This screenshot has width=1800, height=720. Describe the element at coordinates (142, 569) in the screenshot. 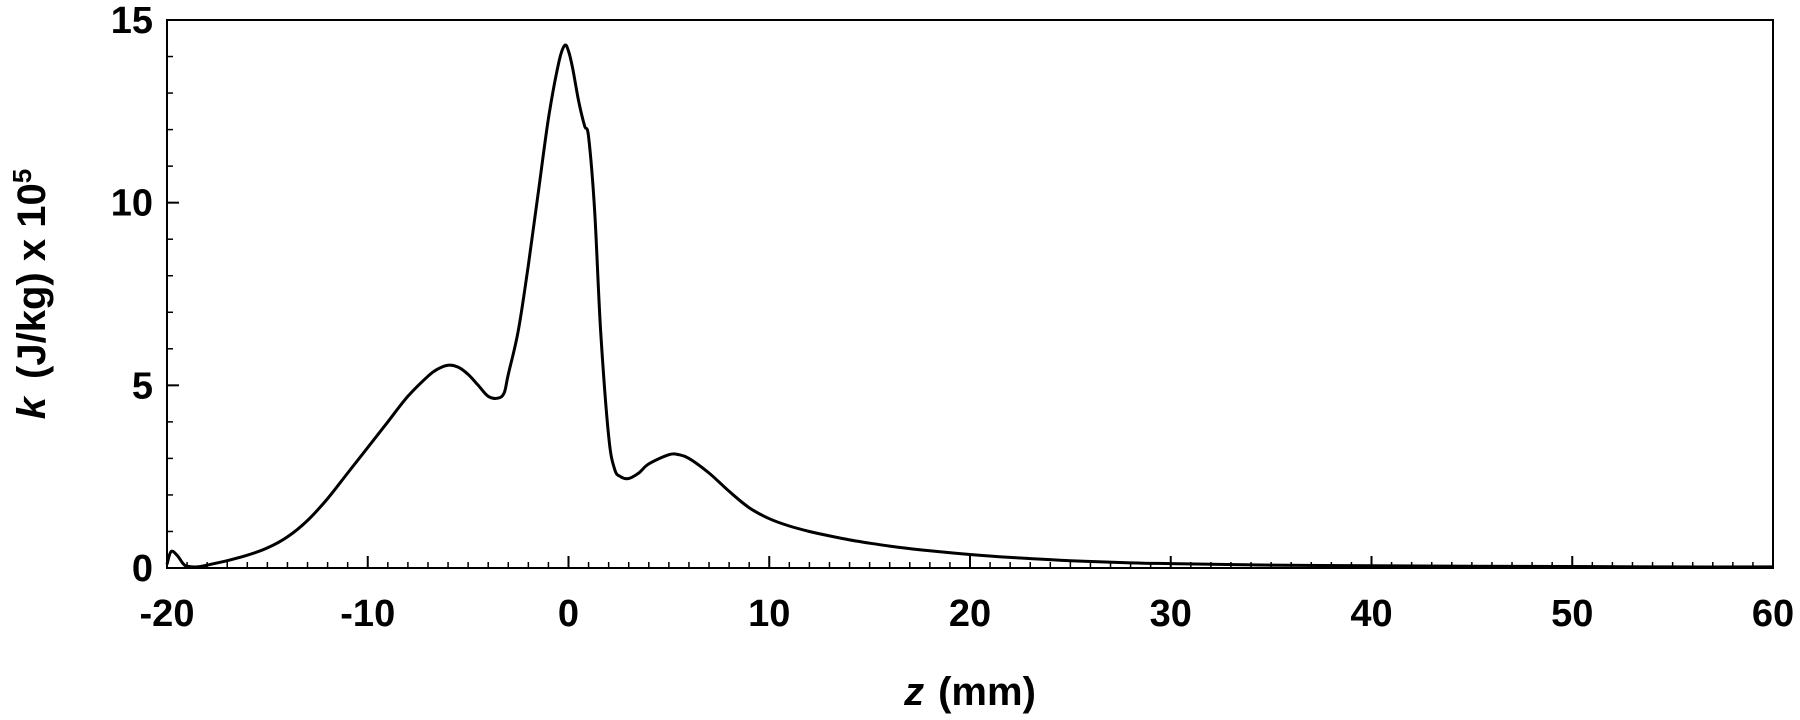

I see `y-tick-label: 0` at that location.